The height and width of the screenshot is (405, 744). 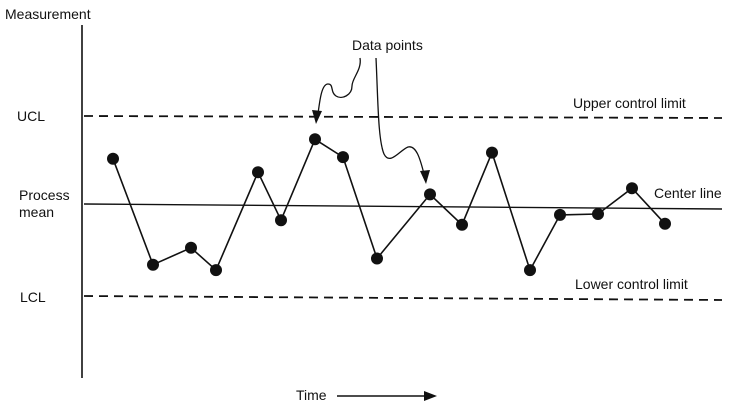 I want to click on annotation-callout-right, so click(x=402, y=120).